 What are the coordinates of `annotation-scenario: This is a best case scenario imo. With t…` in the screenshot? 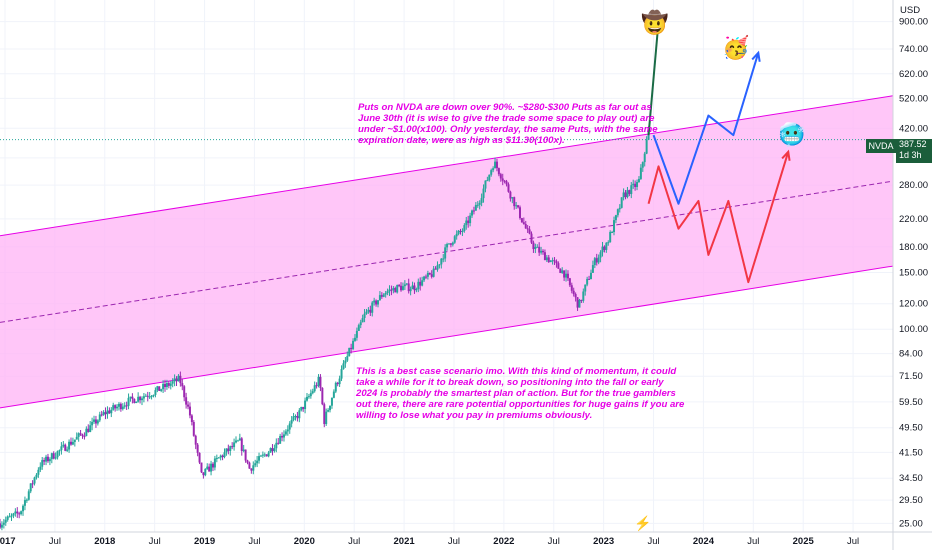 It's located at (520, 393).